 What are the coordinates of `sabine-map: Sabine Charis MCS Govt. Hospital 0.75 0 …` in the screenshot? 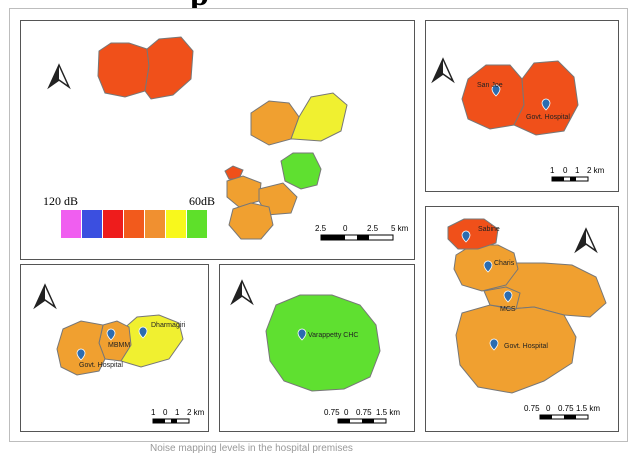 It's located at (527, 319).